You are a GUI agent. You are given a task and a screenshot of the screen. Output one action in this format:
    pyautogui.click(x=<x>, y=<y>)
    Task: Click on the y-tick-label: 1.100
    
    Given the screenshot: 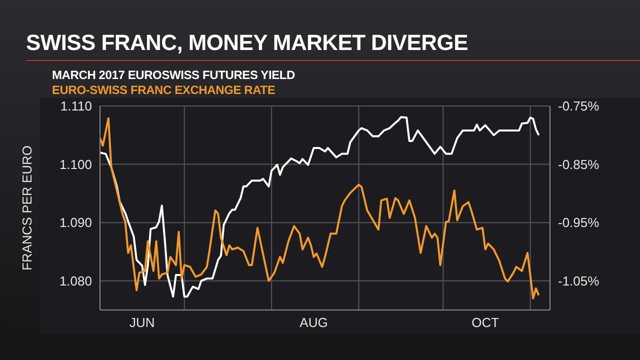 What is the action you would take?
    pyautogui.click(x=75, y=164)
    